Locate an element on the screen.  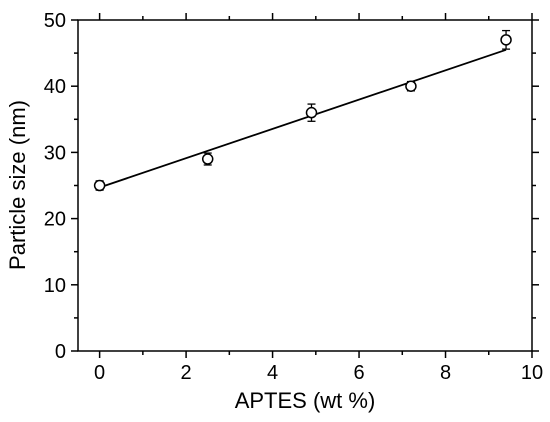
y-axis-title: Particle size (nm) is located at coordinates (17, 185).